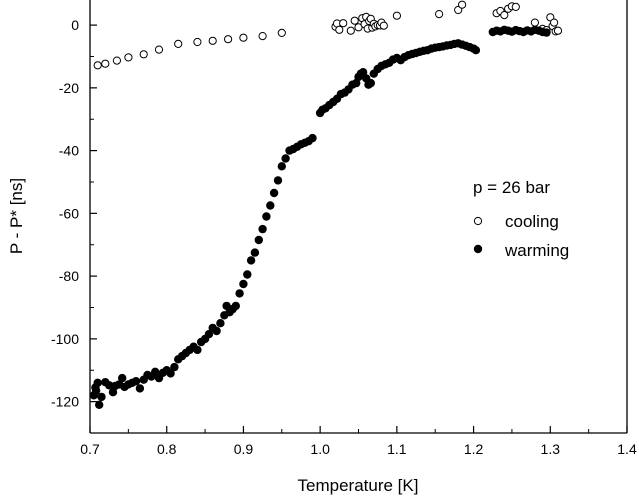  Describe the element at coordinates (167, 449) in the screenshot. I see `x-tick-label-0.8: 0.8` at that location.